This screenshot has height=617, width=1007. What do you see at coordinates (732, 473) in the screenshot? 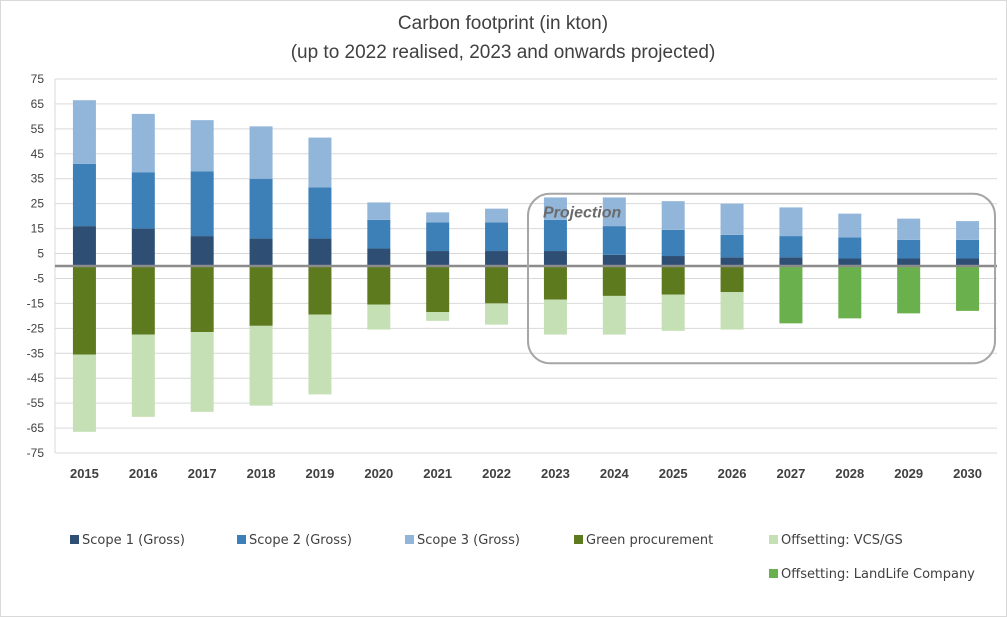
I see `x-tick-label: 2026` at bounding box center [732, 473].